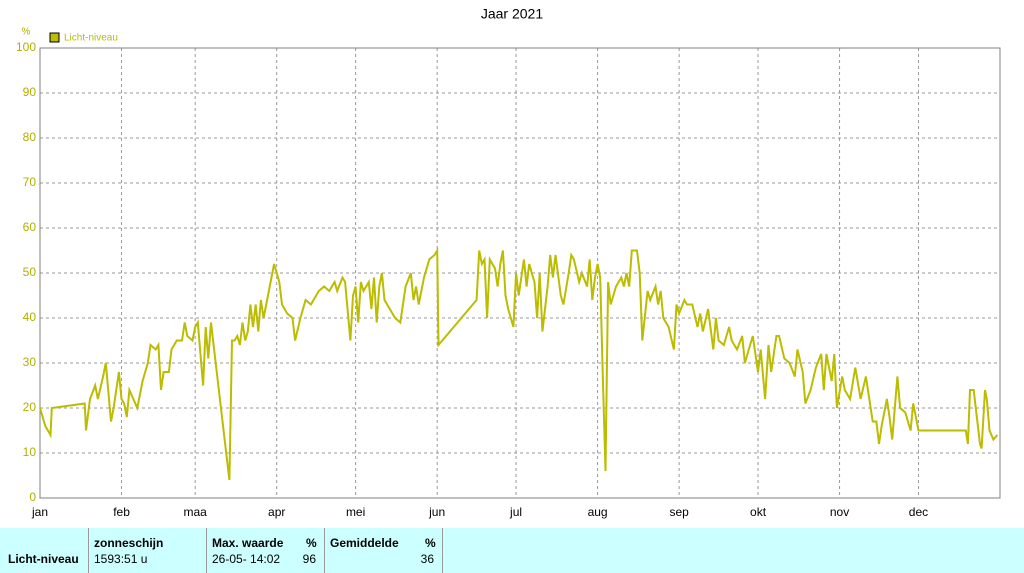 Image resolution: width=1024 pixels, height=573 pixels. Describe the element at coordinates (248, 543) in the screenshot. I see `header: Max. waarde` at that location.